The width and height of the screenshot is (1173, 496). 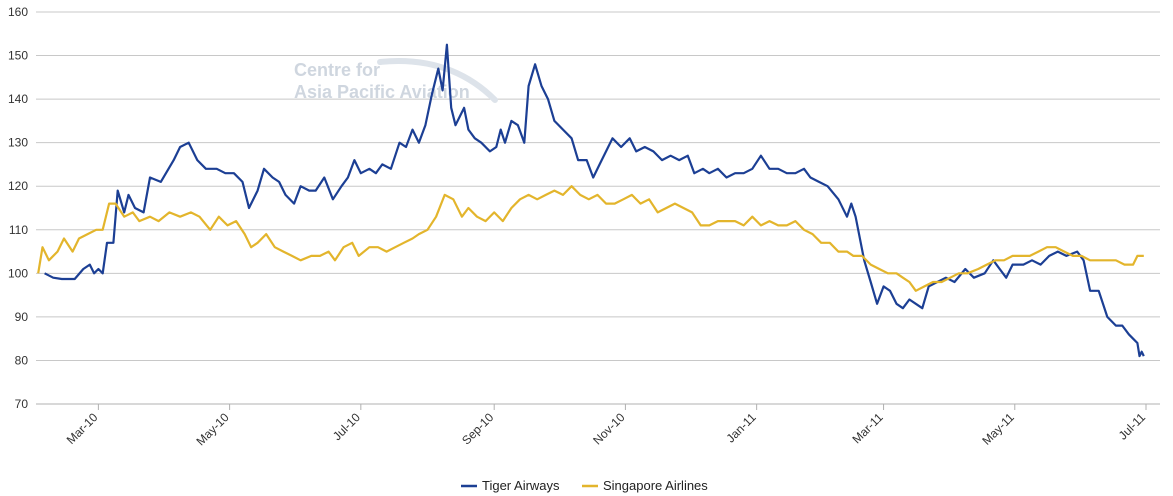 What do you see at coordinates (22, 360) in the screenshot?
I see `y-tick-label-80: 80` at bounding box center [22, 360].